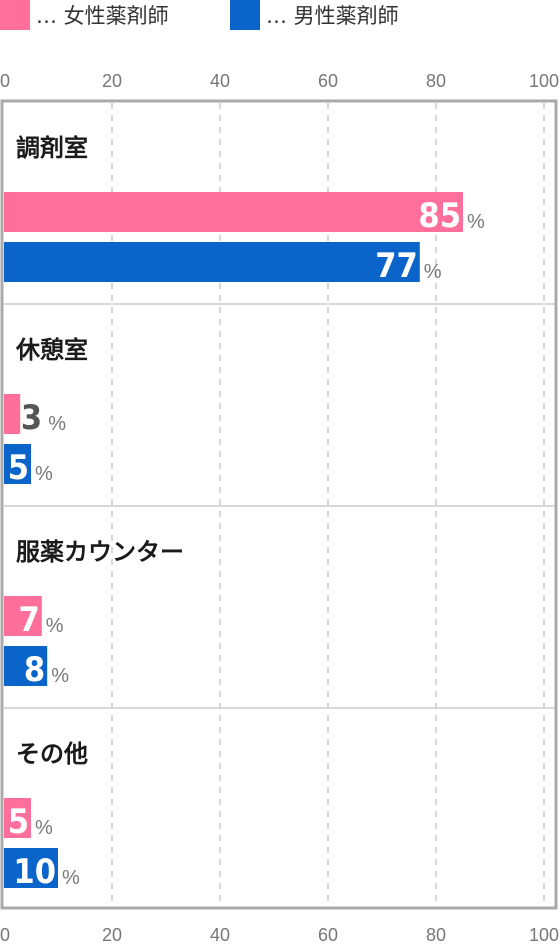  What do you see at coordinates (102, 16) in the screenshot?
I see `legend-label-female: … 女性薬剤師` at bounding box center [102, 16].